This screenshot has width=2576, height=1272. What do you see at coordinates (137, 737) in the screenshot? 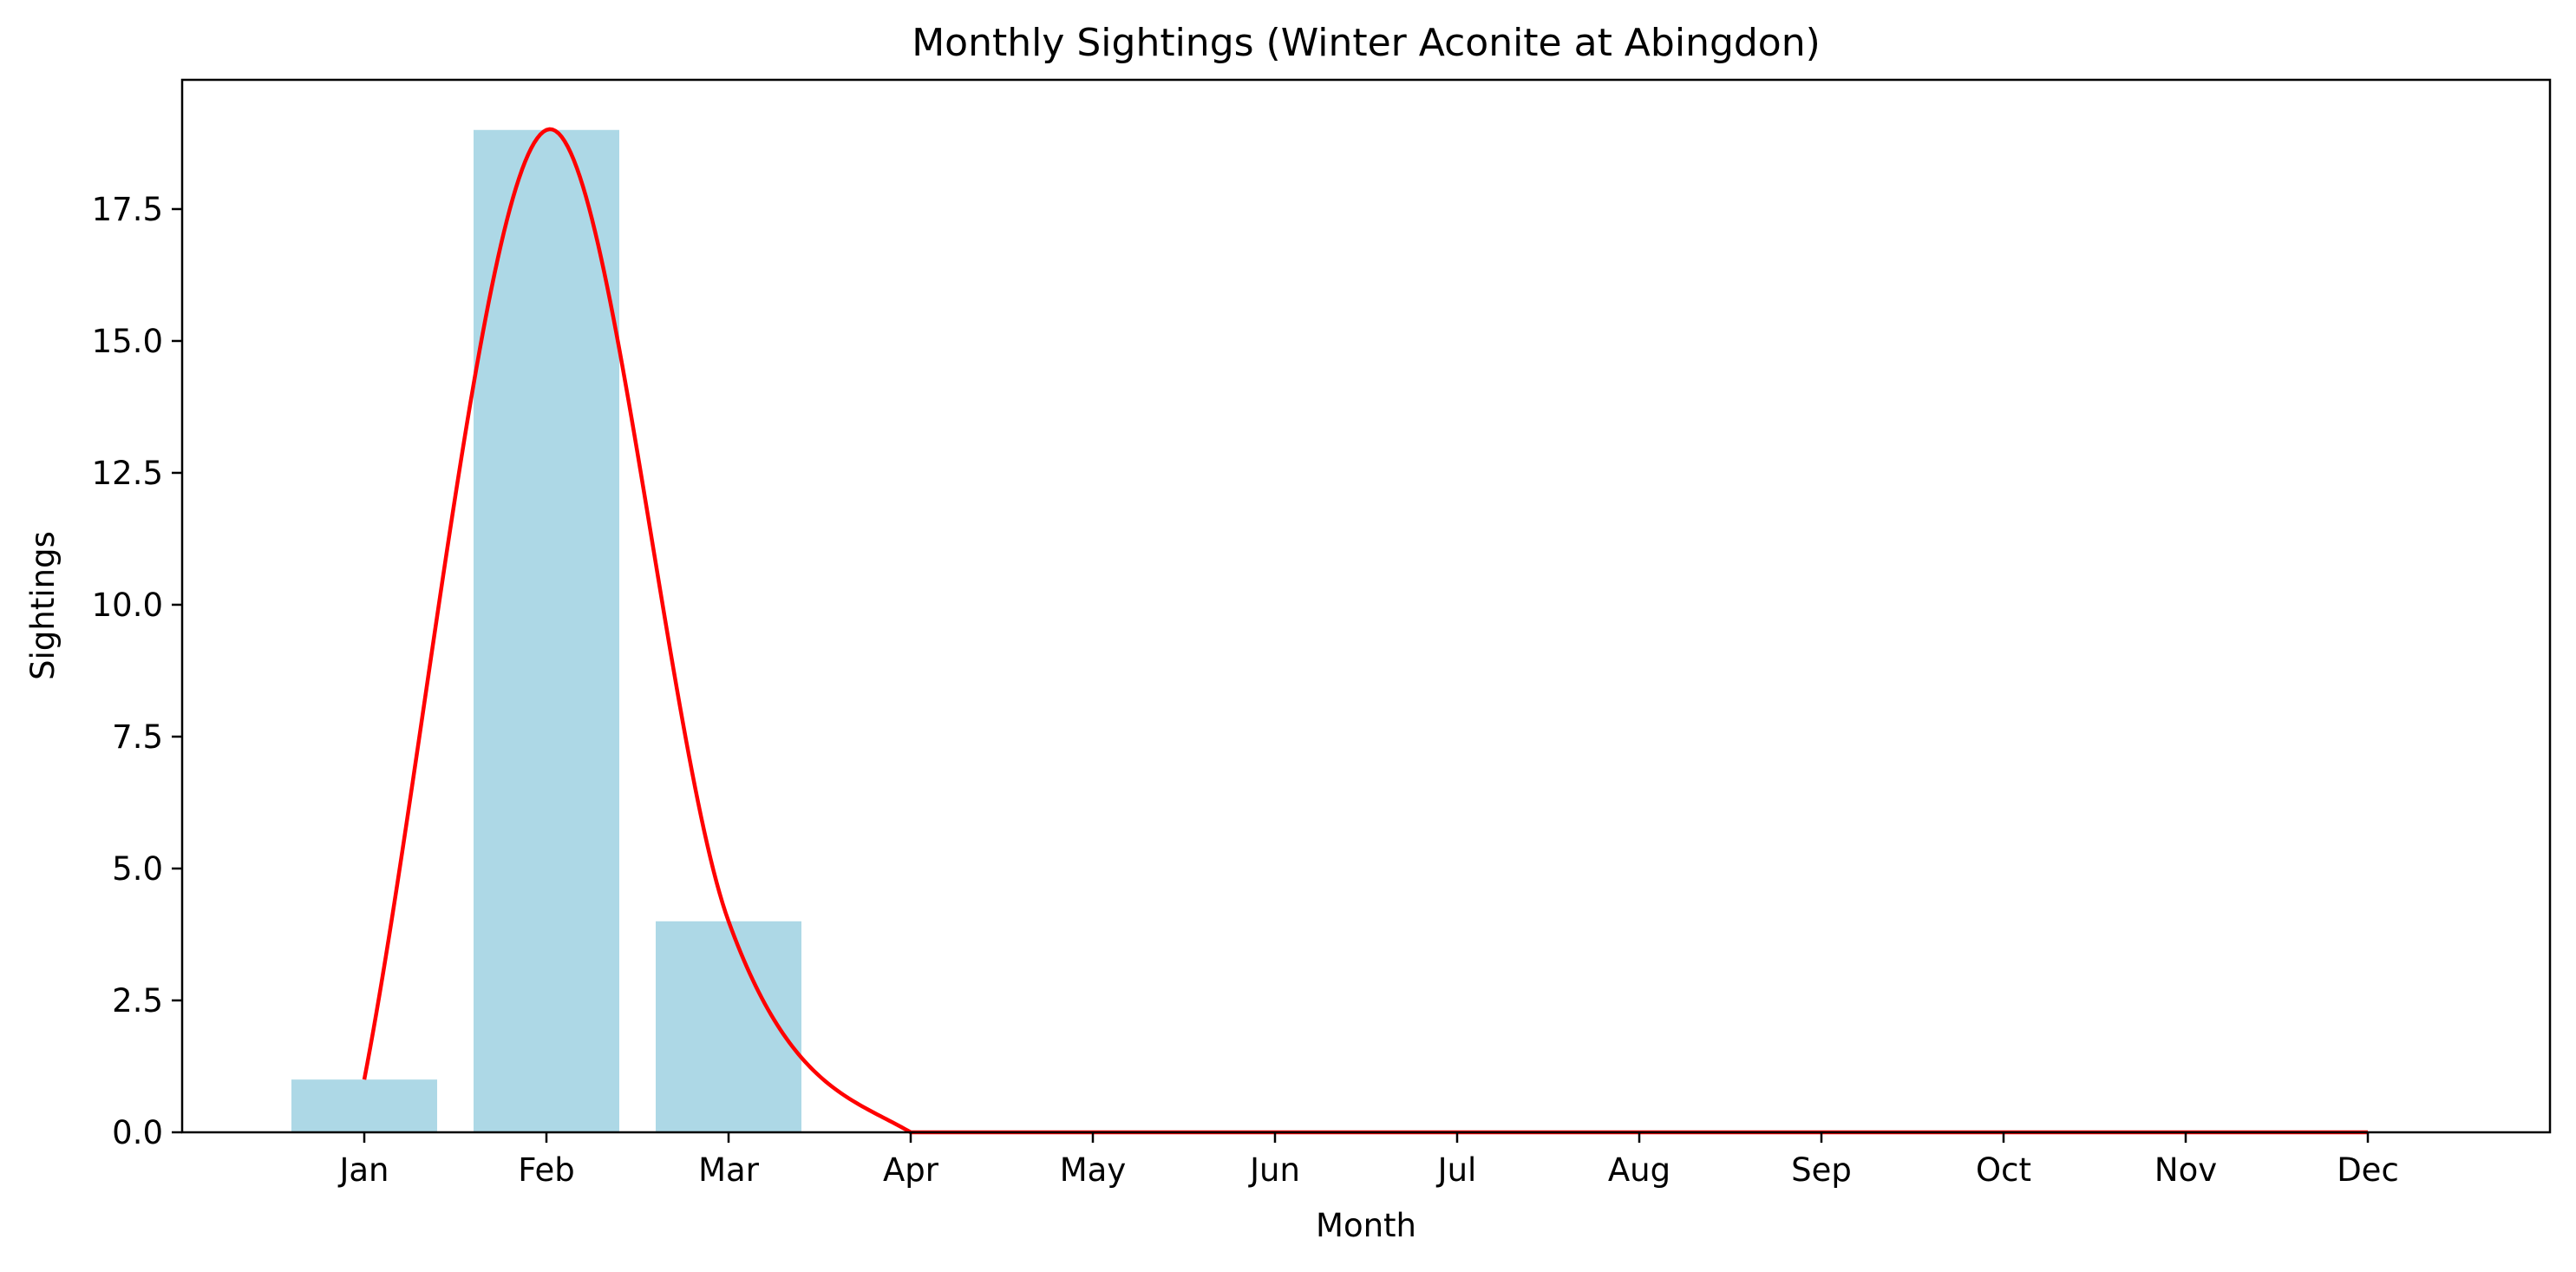
I see `y-tick-label: 7.5` at bounding box center [137, 737].